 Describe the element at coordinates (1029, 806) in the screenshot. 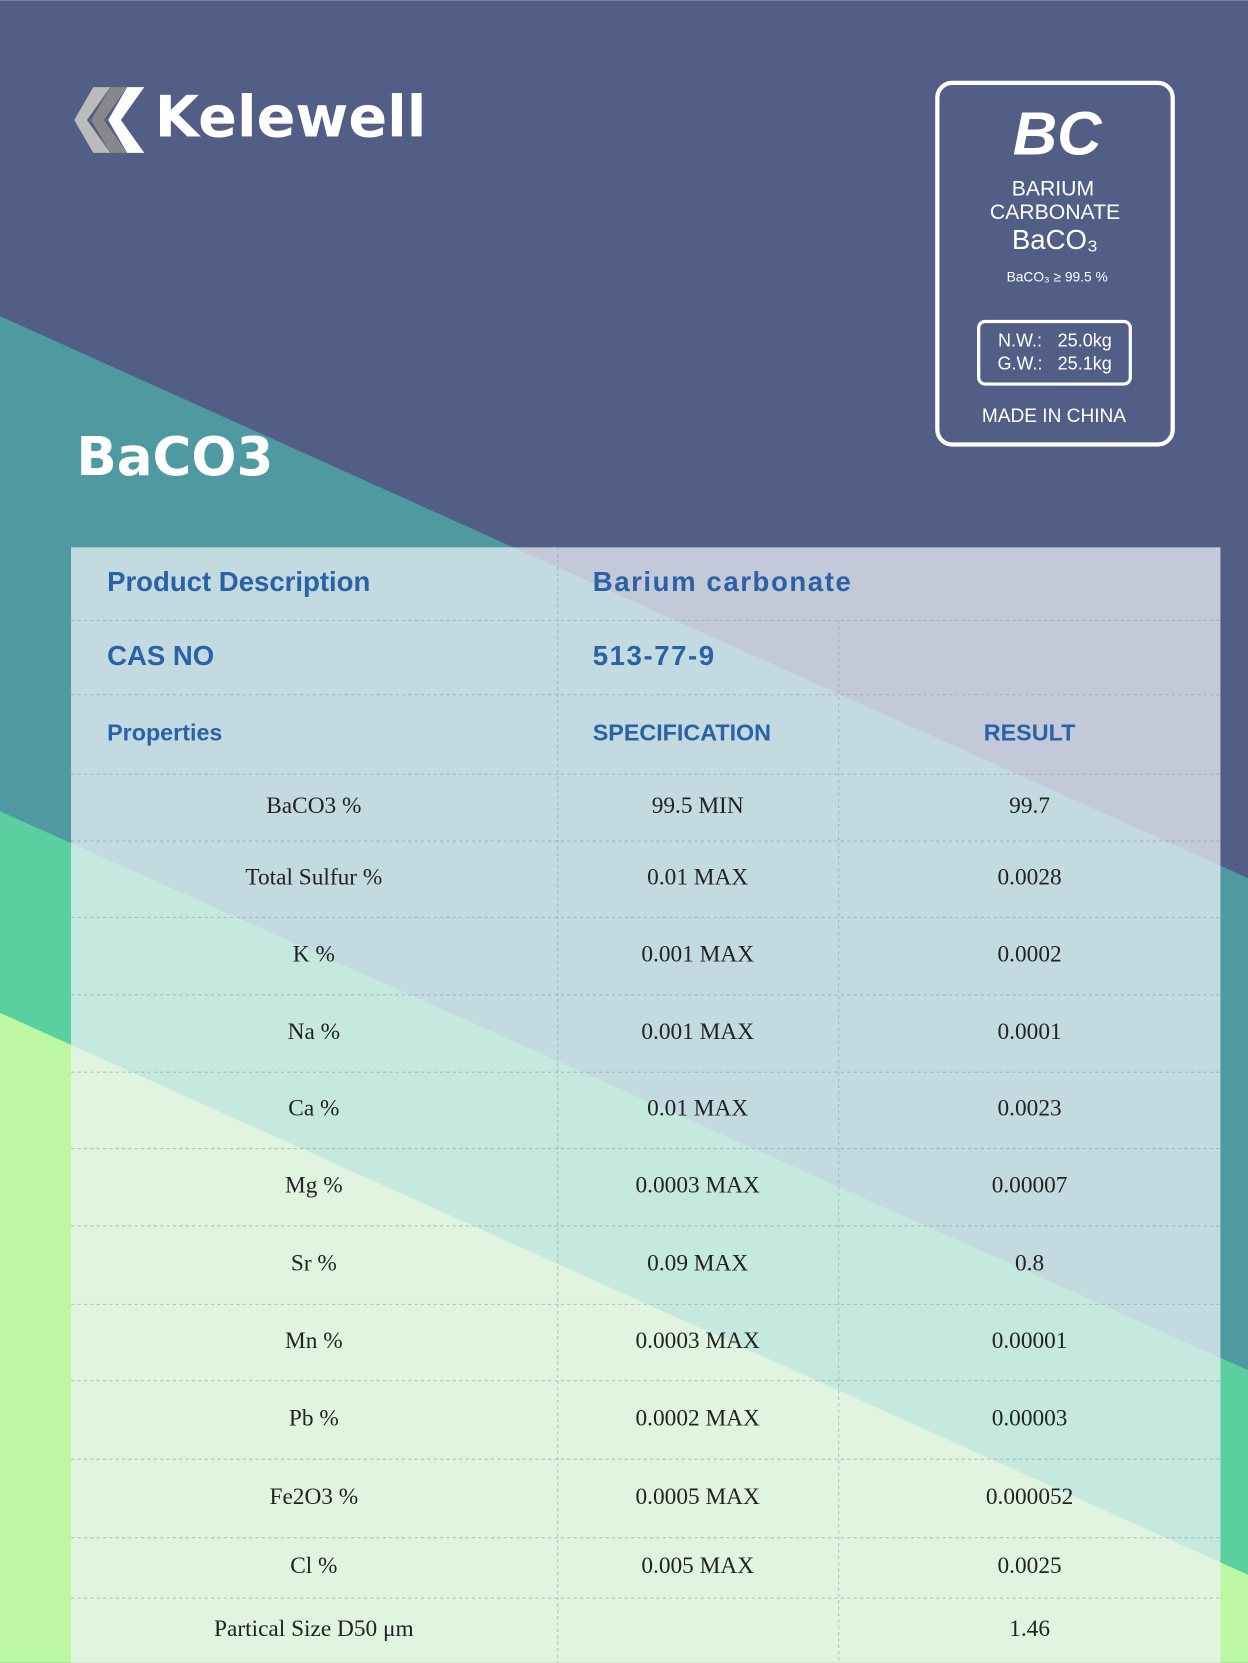

I see `table-cell: 99.7` at that location.